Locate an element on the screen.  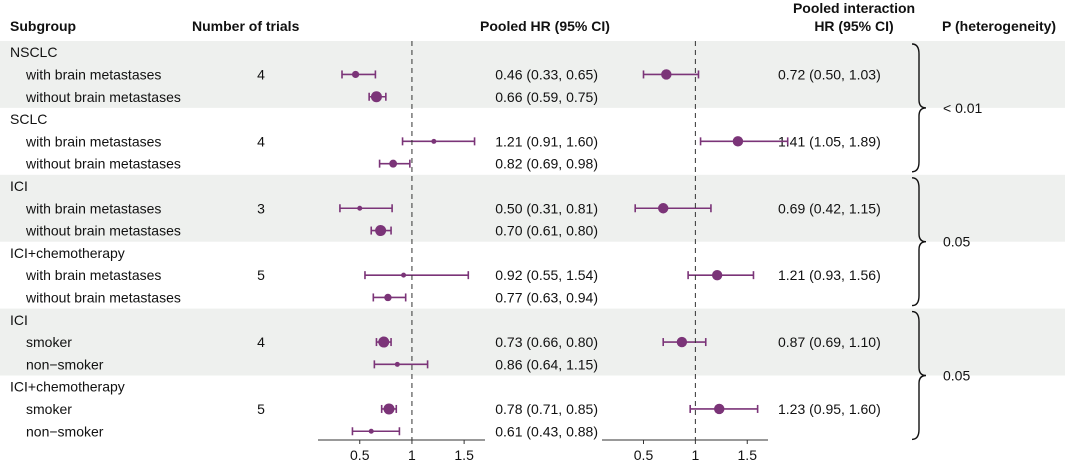
hr-ci-label: 0.77 (0.63, 0.94) is located at coordinates (546, 297).